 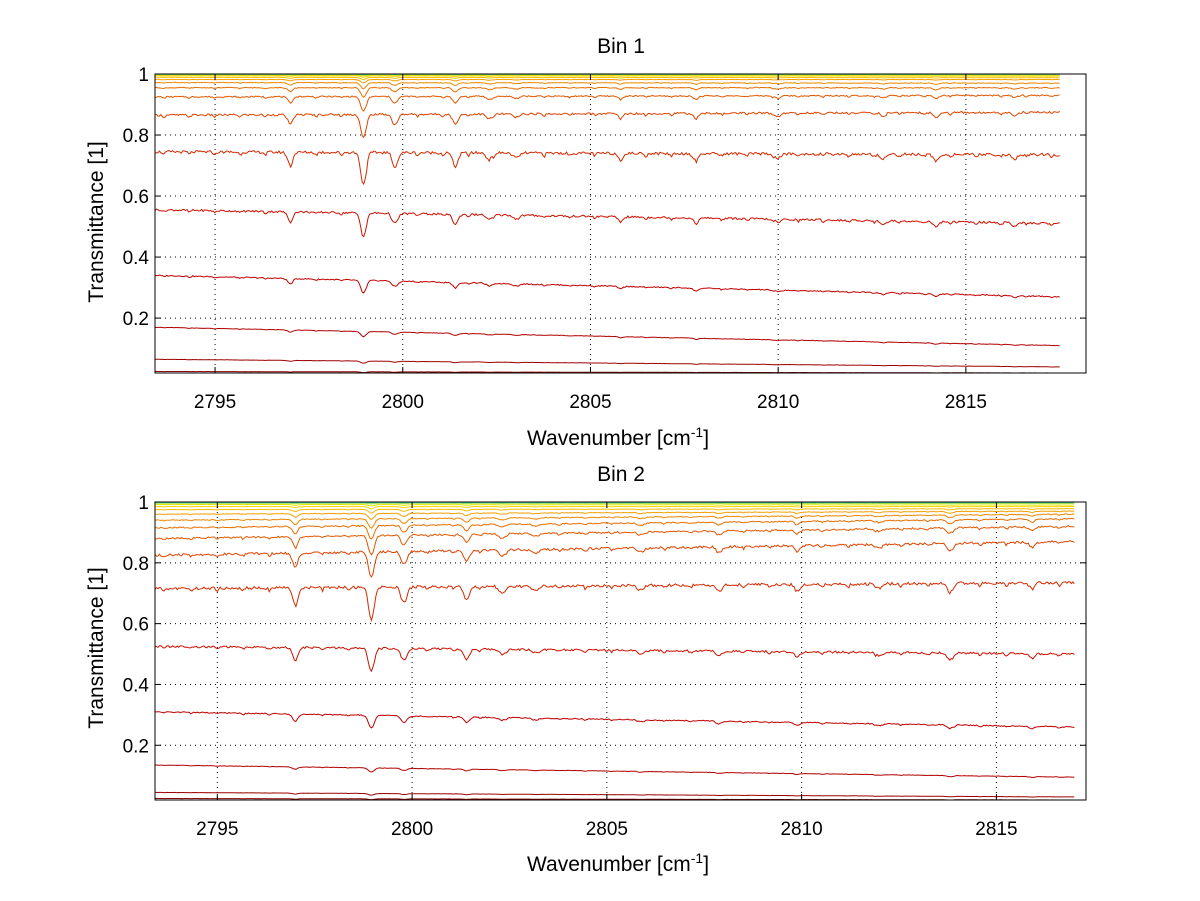 I want to click on chart-title: Bin 1, so click(x=621, y=46).